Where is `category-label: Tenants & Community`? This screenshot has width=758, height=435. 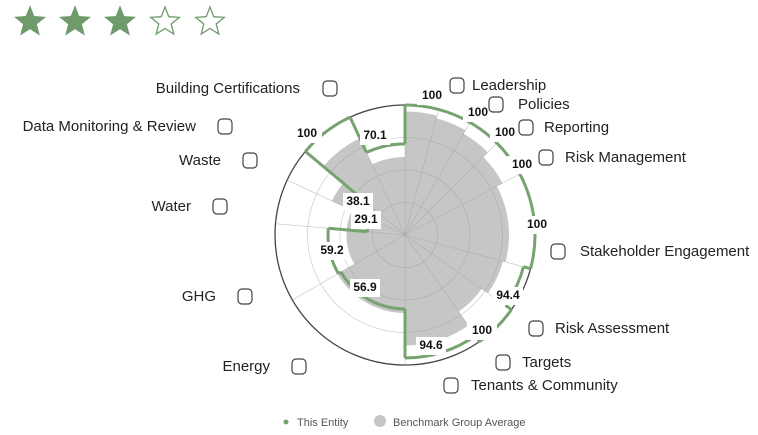 category-label: Tenants & Community is located at coordinates (544, 385).